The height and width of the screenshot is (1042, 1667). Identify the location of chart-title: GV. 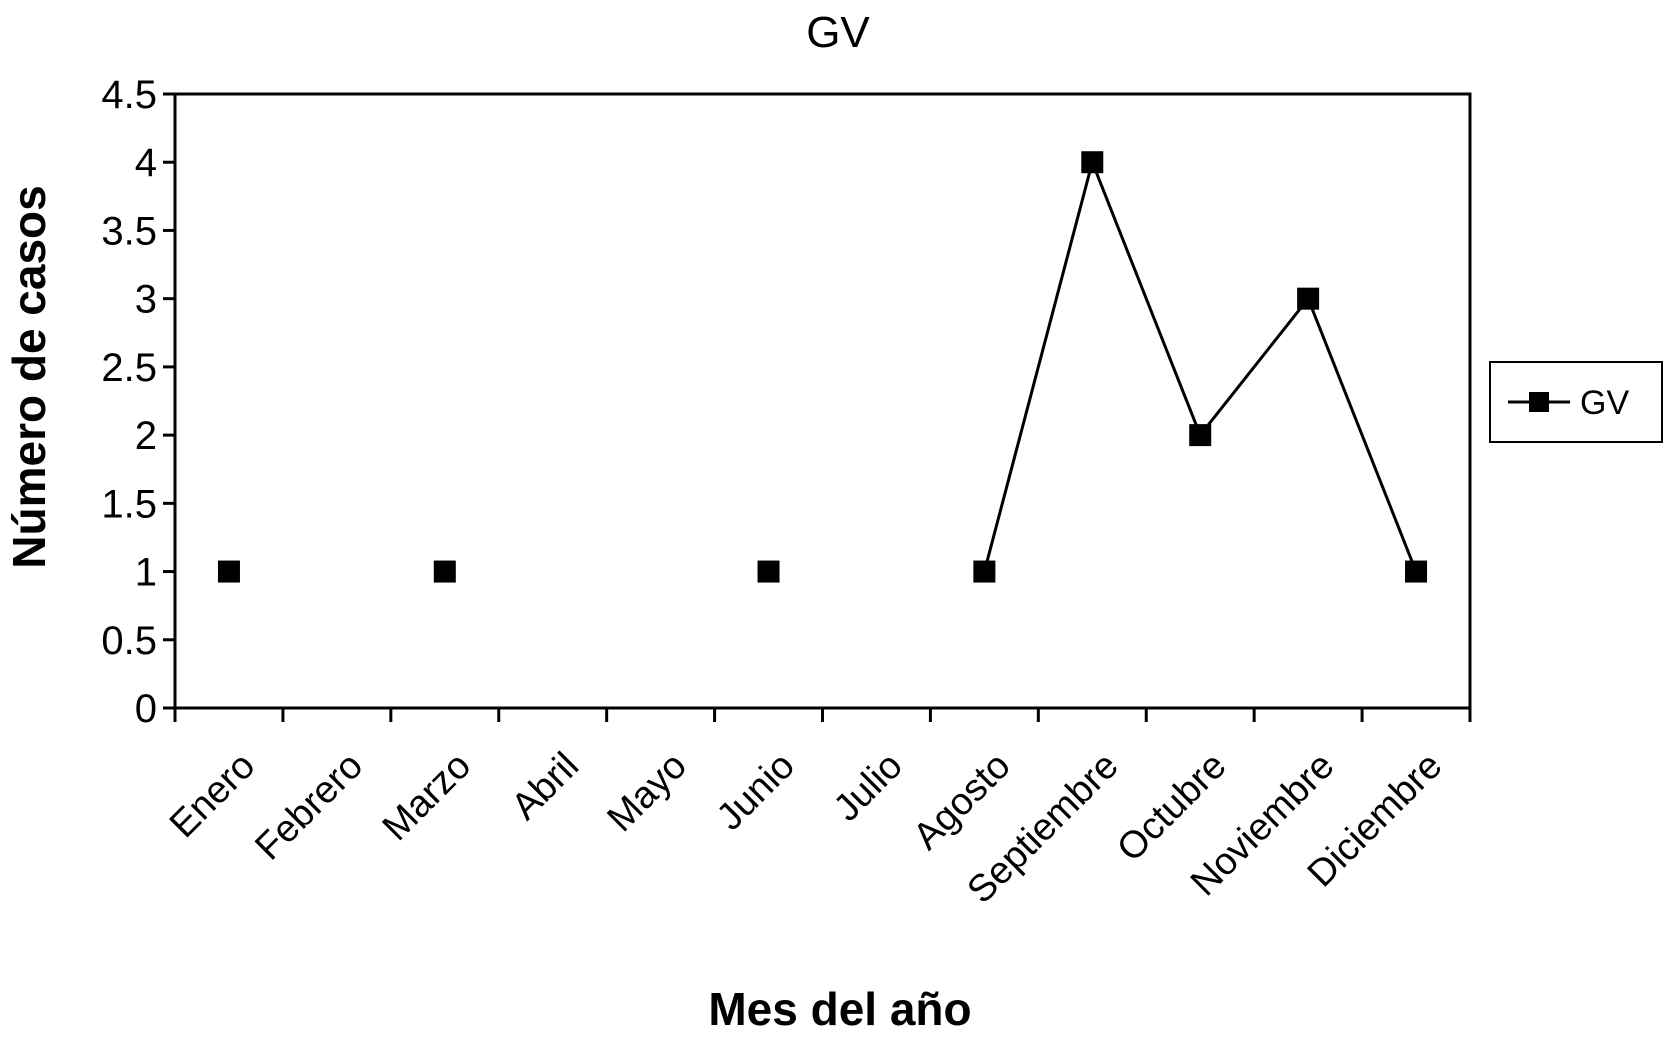
(838, 32).